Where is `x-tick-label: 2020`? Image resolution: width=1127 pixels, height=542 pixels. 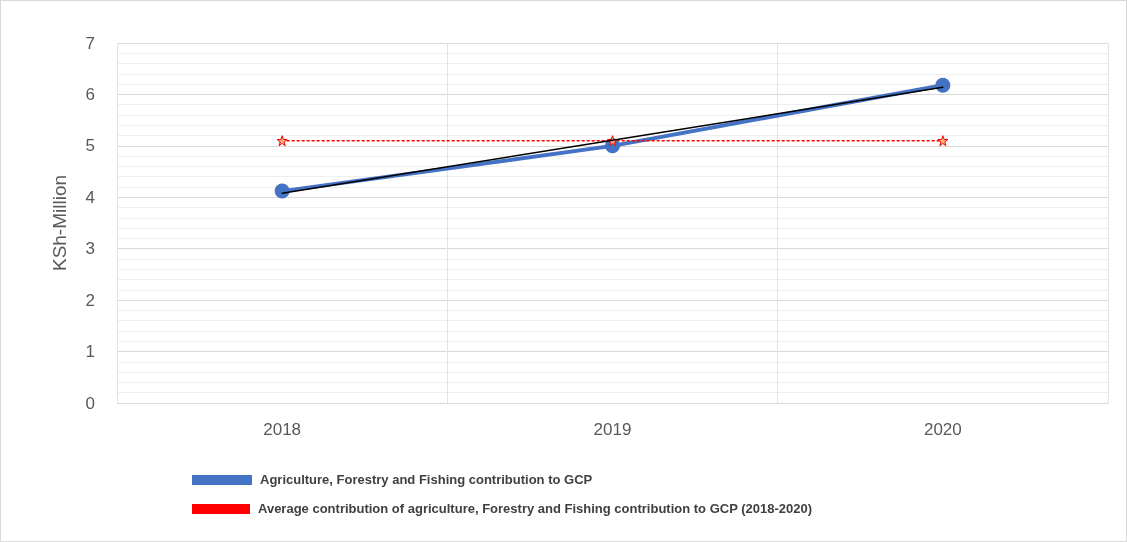 x-tick-label: 2020 is located at coordinates (942, 429).